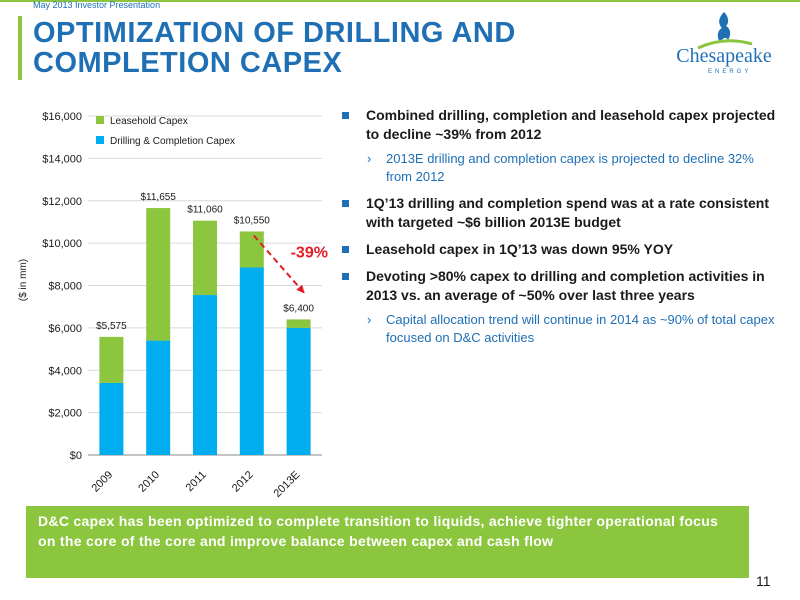 The image size is (800, 600). What do you see at coordinates (309, 252) in the screenshot?
I see `annotation-label: -39%` at bounding box center [309, 252].